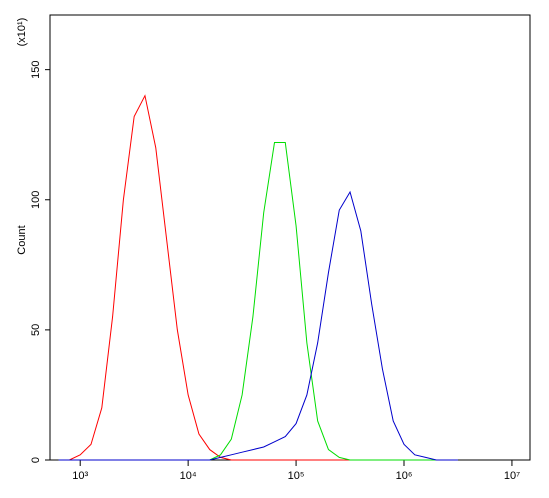 This screenshot has height=498, width=549. Describe the element at coordinates (22, 239) in the screenshot. I see `y-axis-label: Count` at that location.